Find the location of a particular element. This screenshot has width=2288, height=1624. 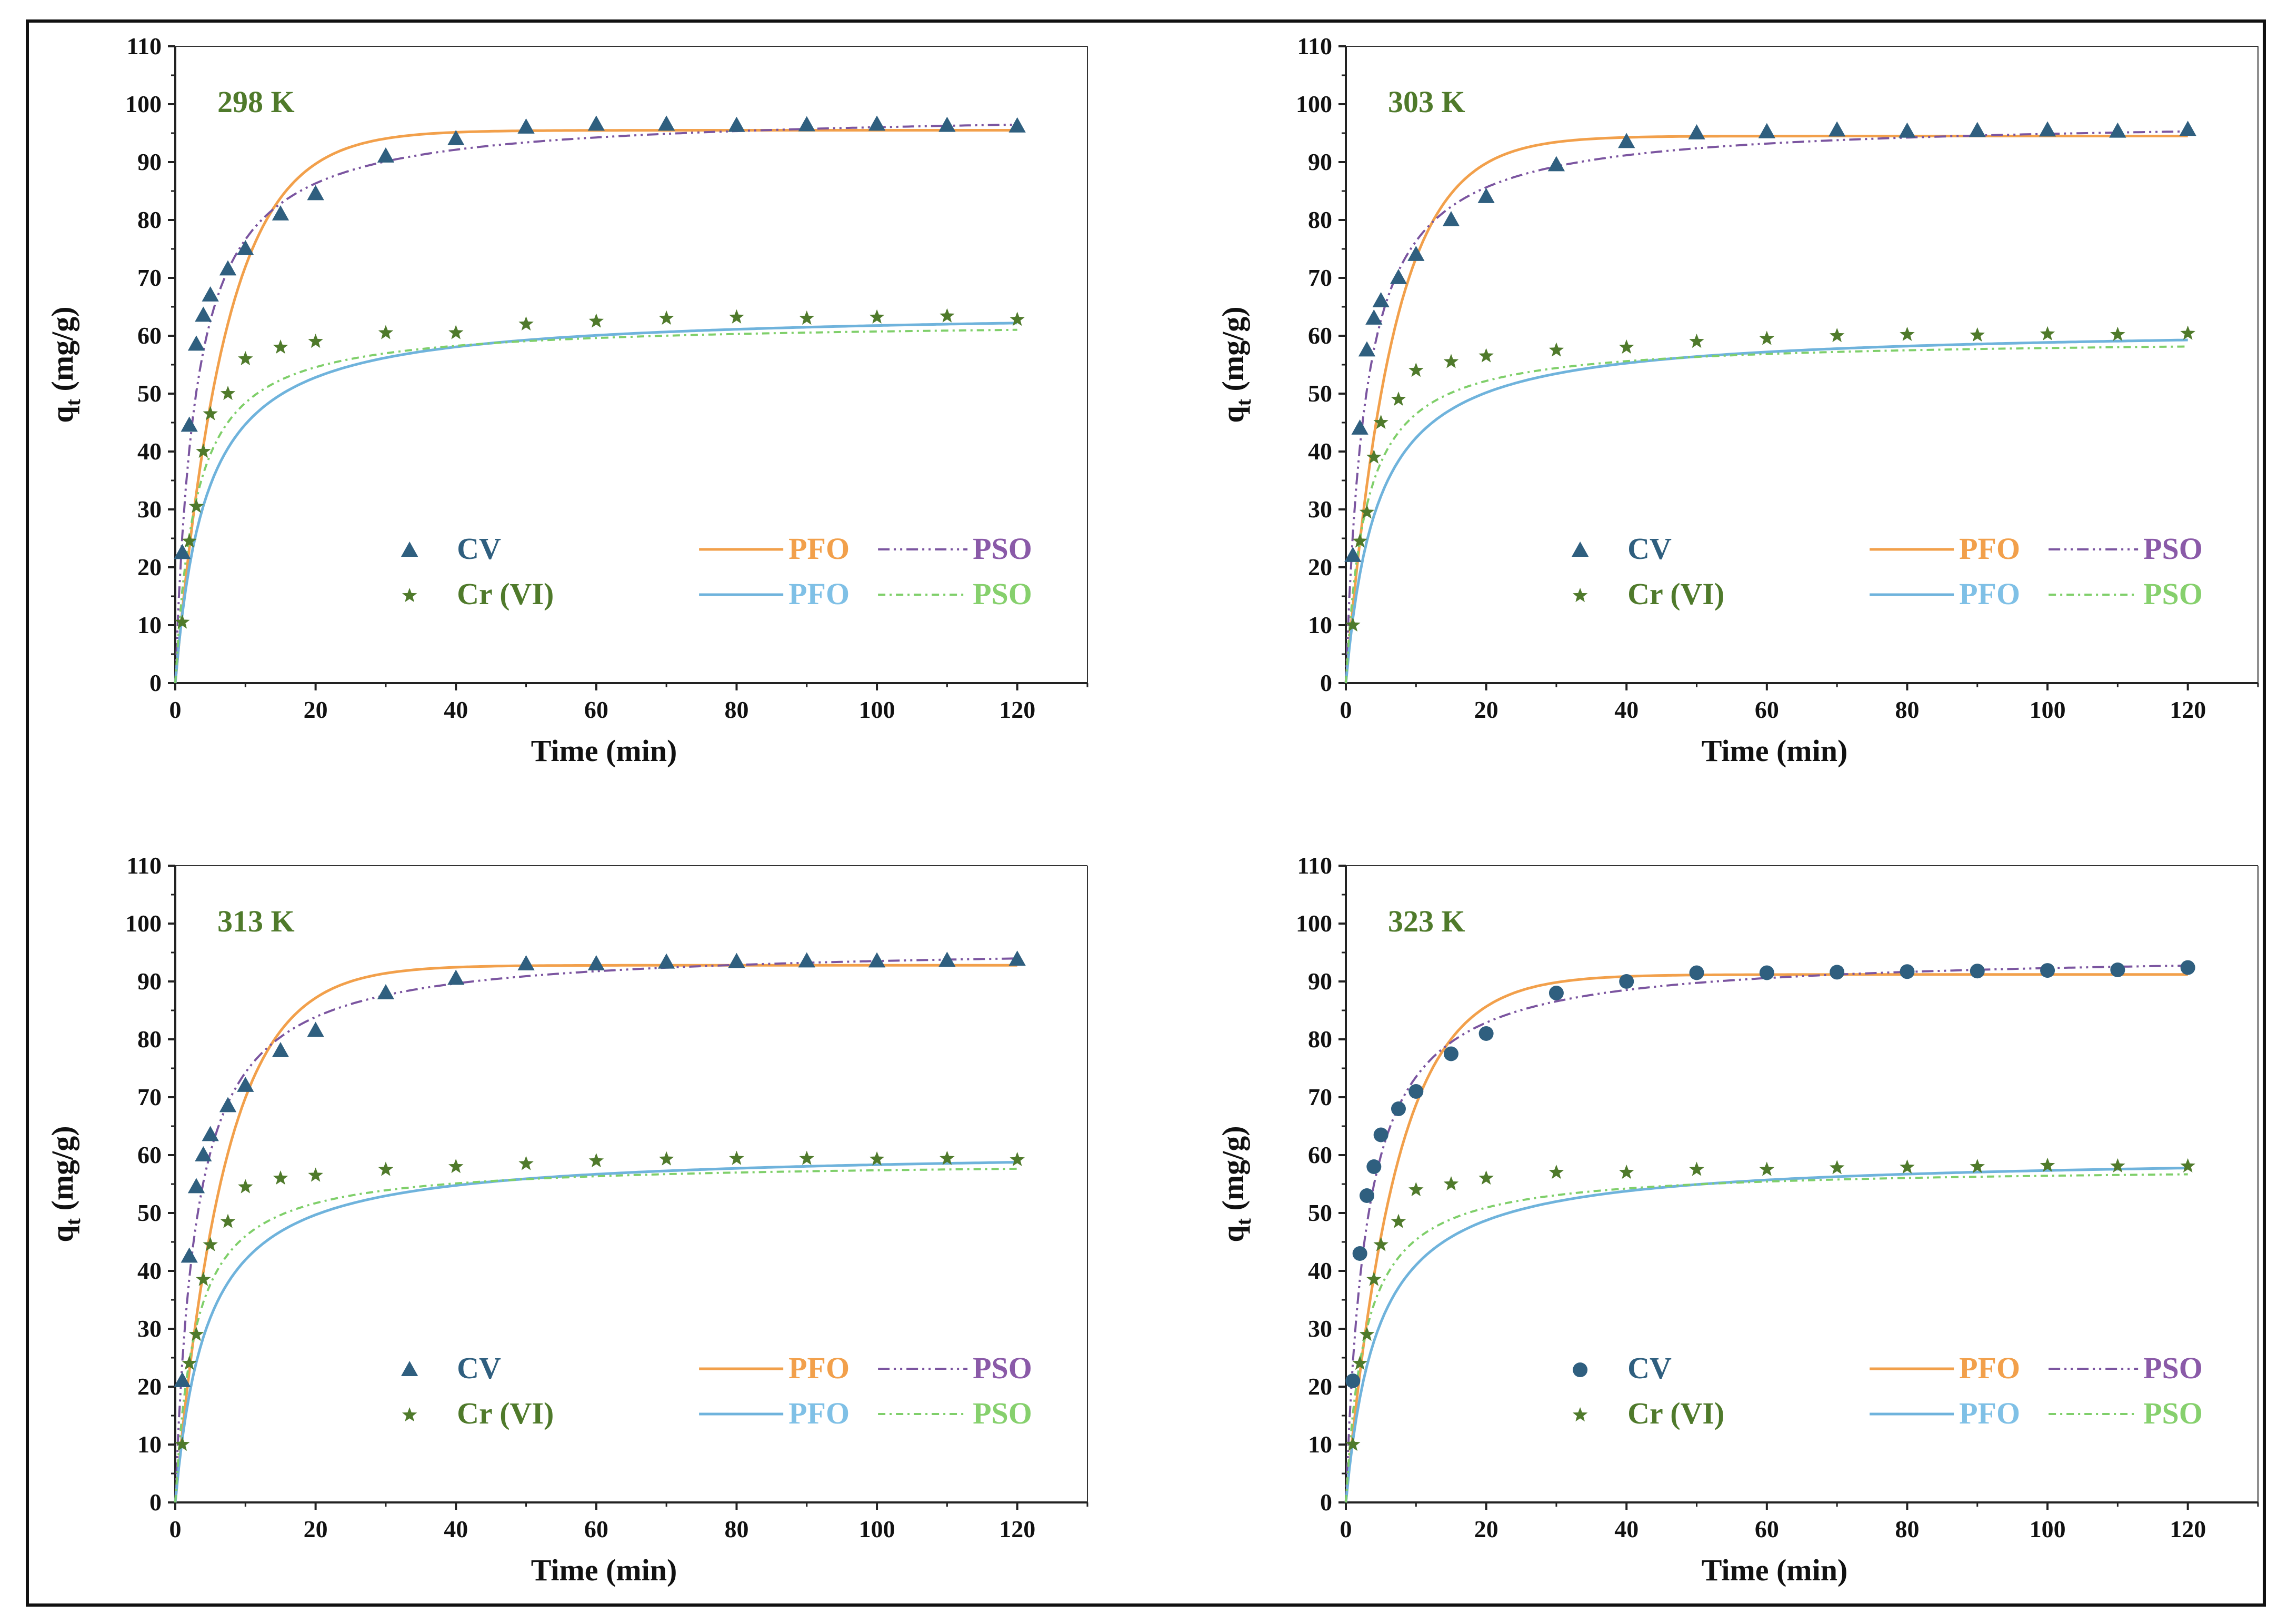

legend-cv-label: CV is located at coordinates (1650, 1368).